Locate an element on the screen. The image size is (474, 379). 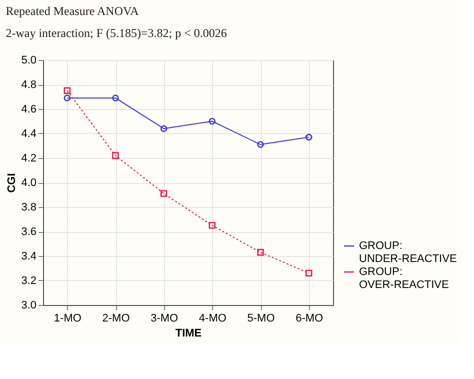
y-tick-label: 3.8 is located at coordinates (28, 208).